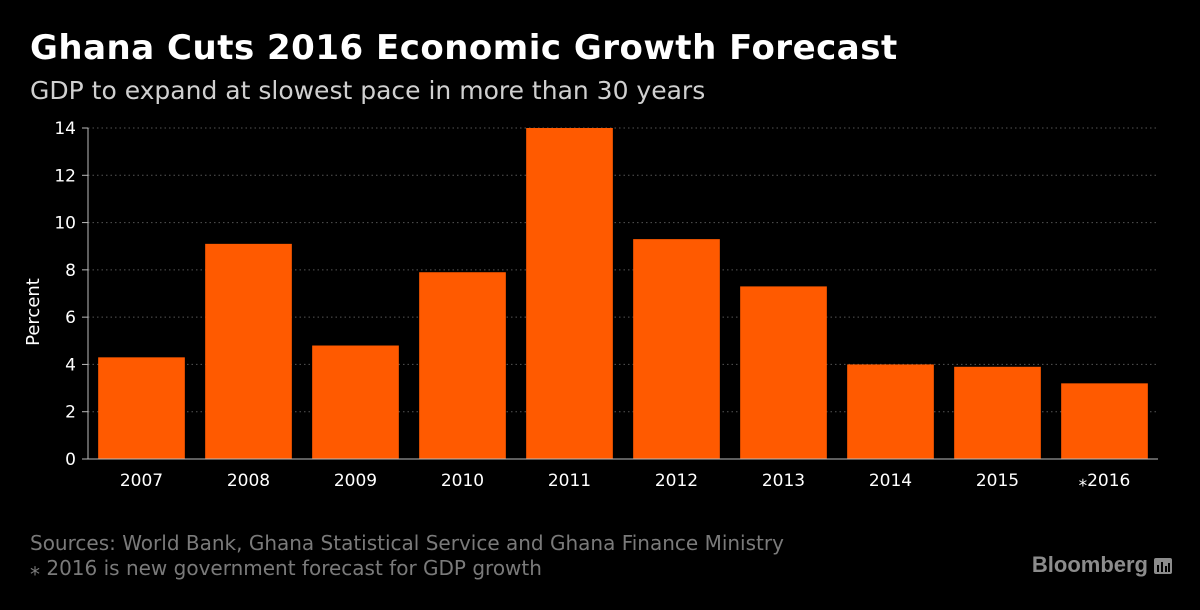 The width and height of the screenshot is (1200, 610). Describe the element at coordinates (890, 411) in the screenshot. I see `bar-2014` at that location.